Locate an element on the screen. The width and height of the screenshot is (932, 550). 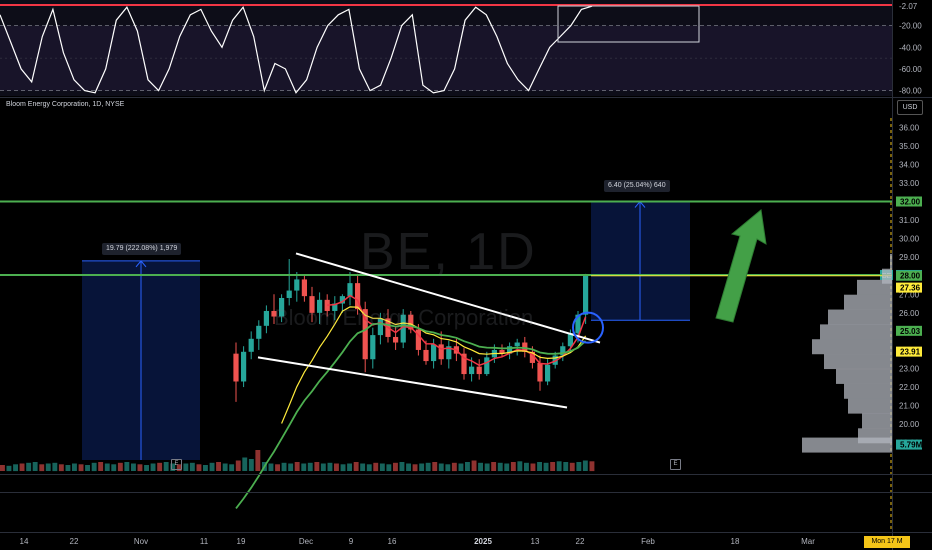
time-tick-label: 16 is located at coordinates (392, 541).